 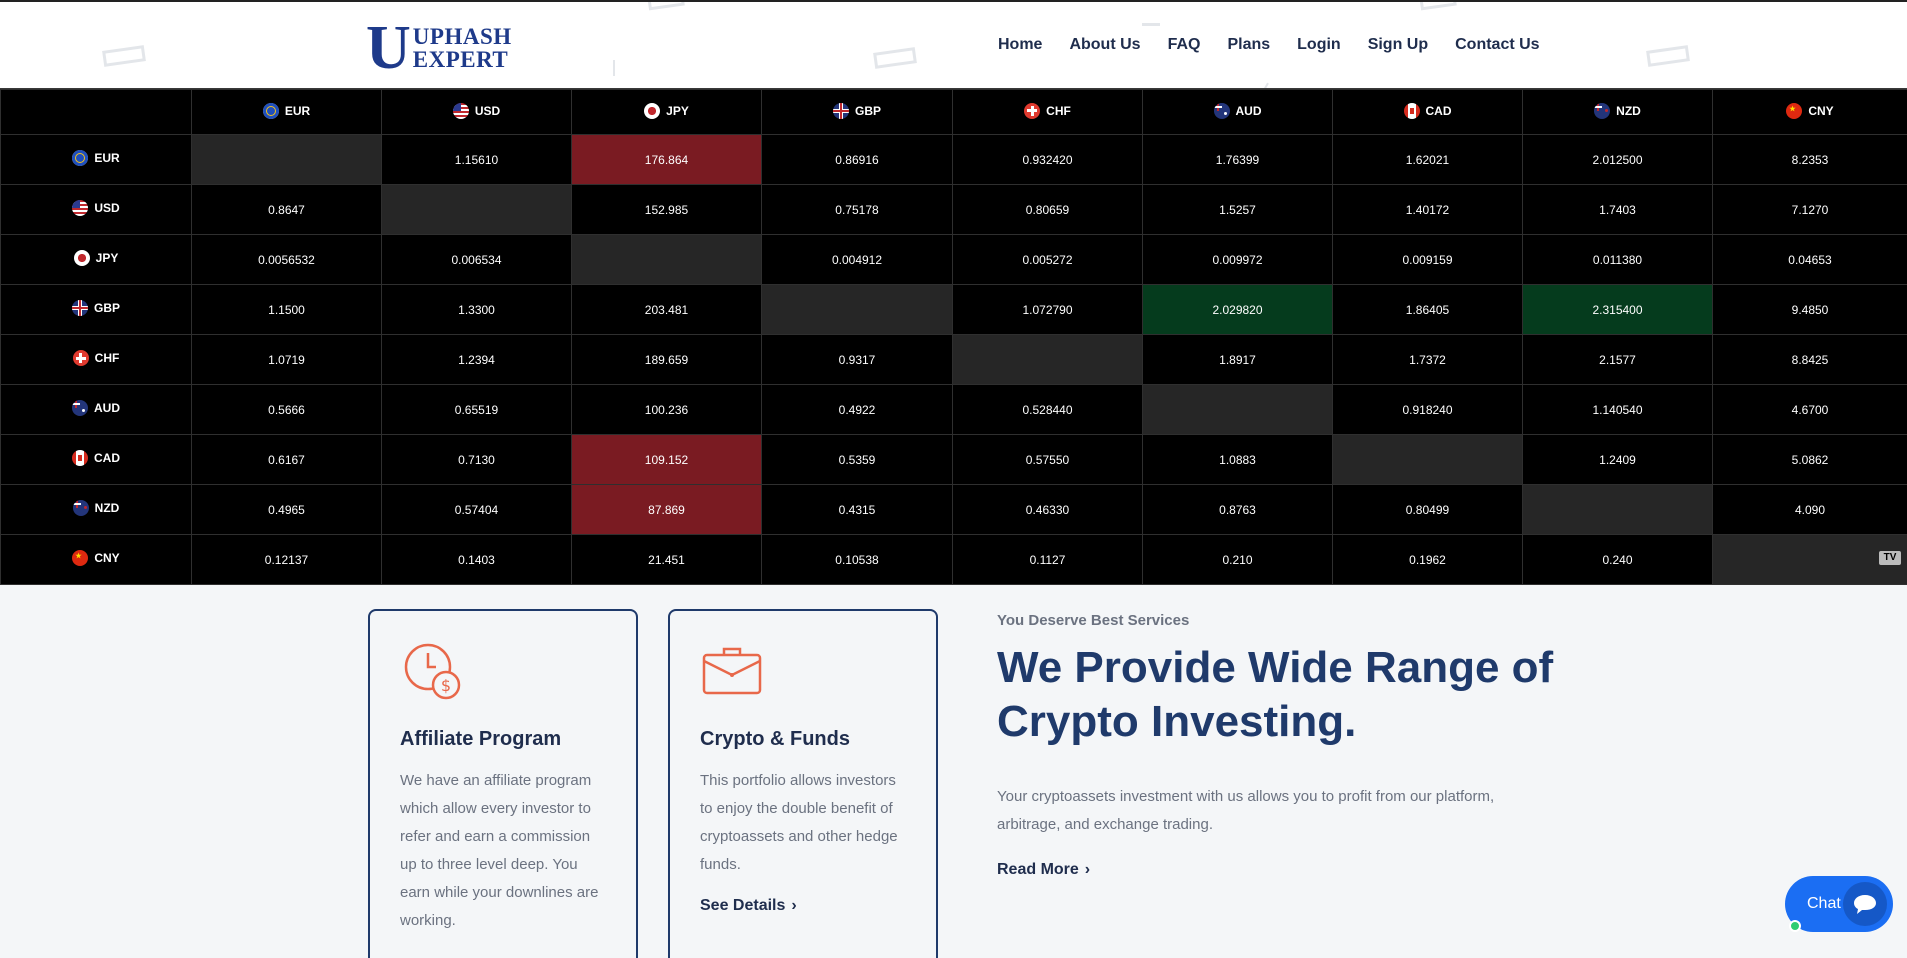 What do you see at coordinates (666, 459) in the screenshot?
I see `rate-cell: 109.152` at bounding box center [666, 459].